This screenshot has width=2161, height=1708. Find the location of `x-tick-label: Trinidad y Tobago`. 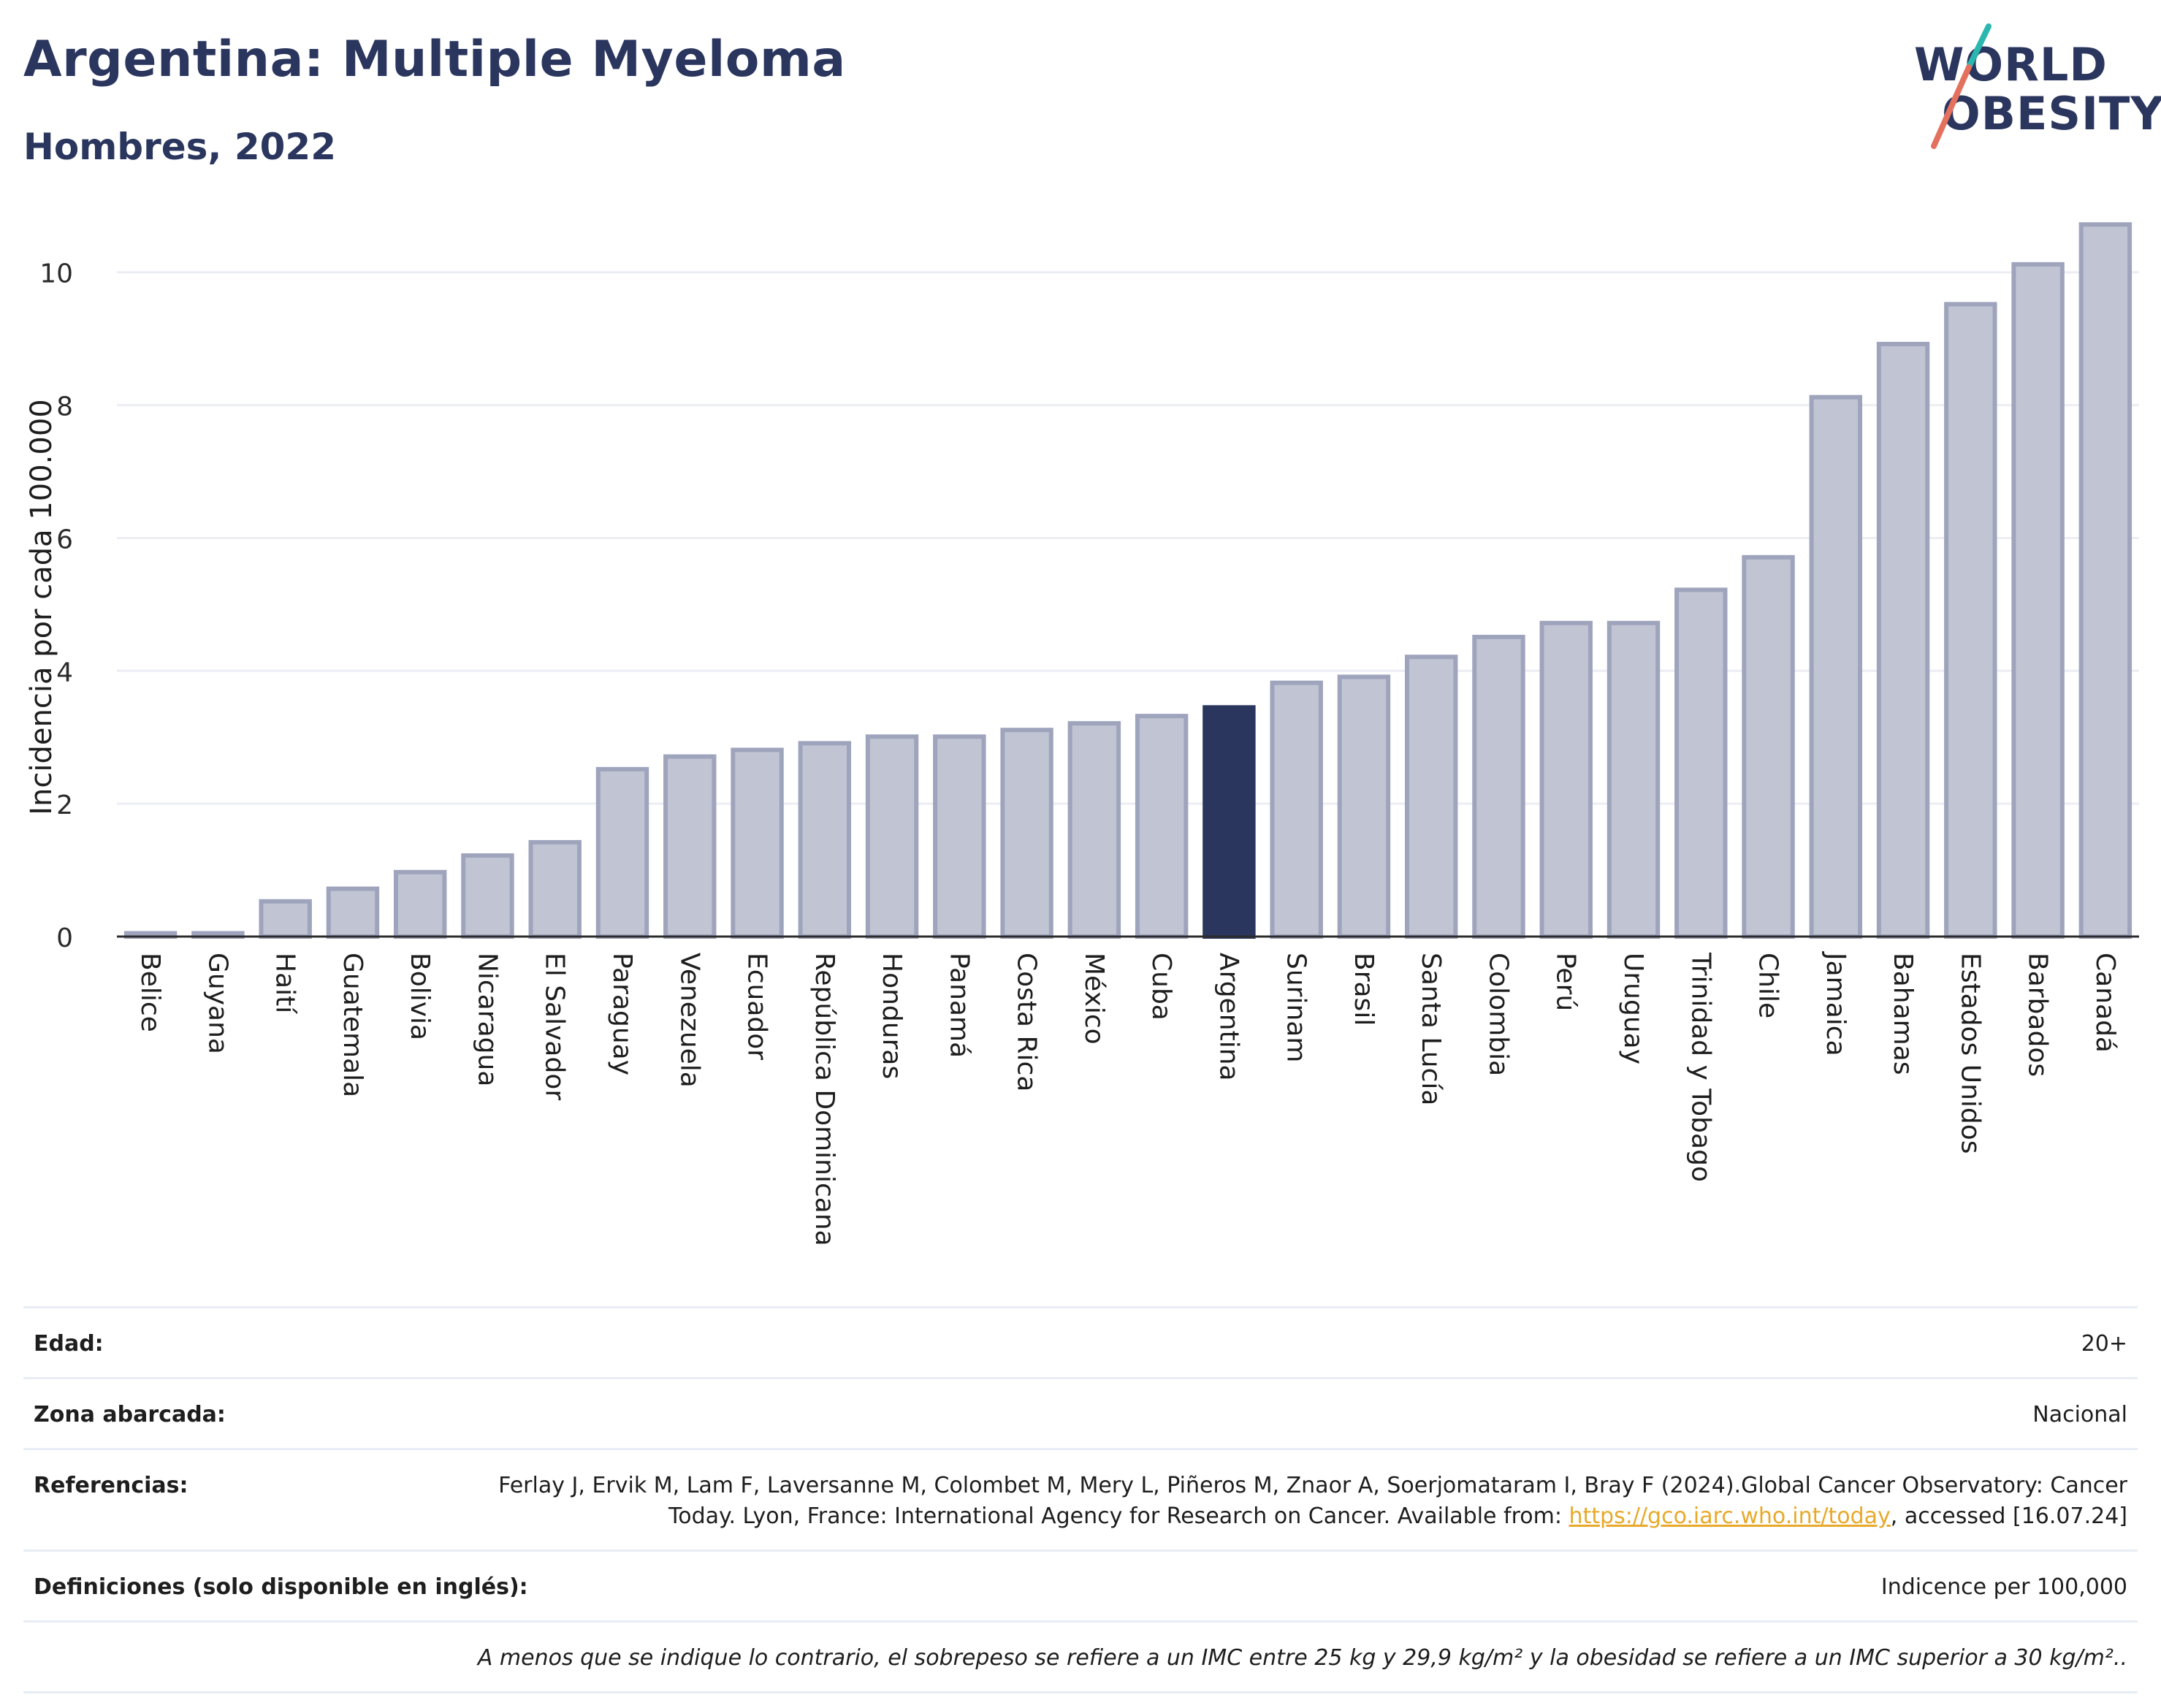

x-tick-label: Trinidad y Tobago is located at coordinates (1700, 1067).